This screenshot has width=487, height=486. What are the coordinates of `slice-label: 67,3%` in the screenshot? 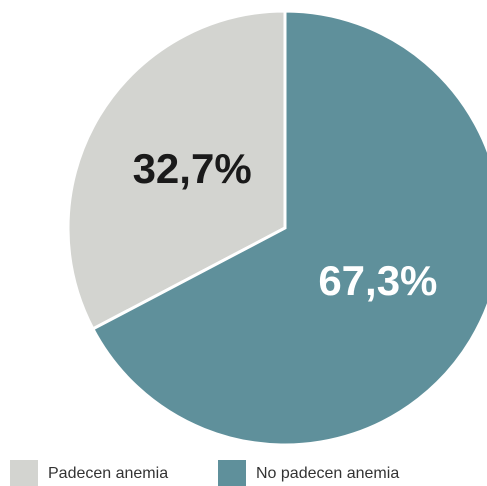 It's located at (377, 280).